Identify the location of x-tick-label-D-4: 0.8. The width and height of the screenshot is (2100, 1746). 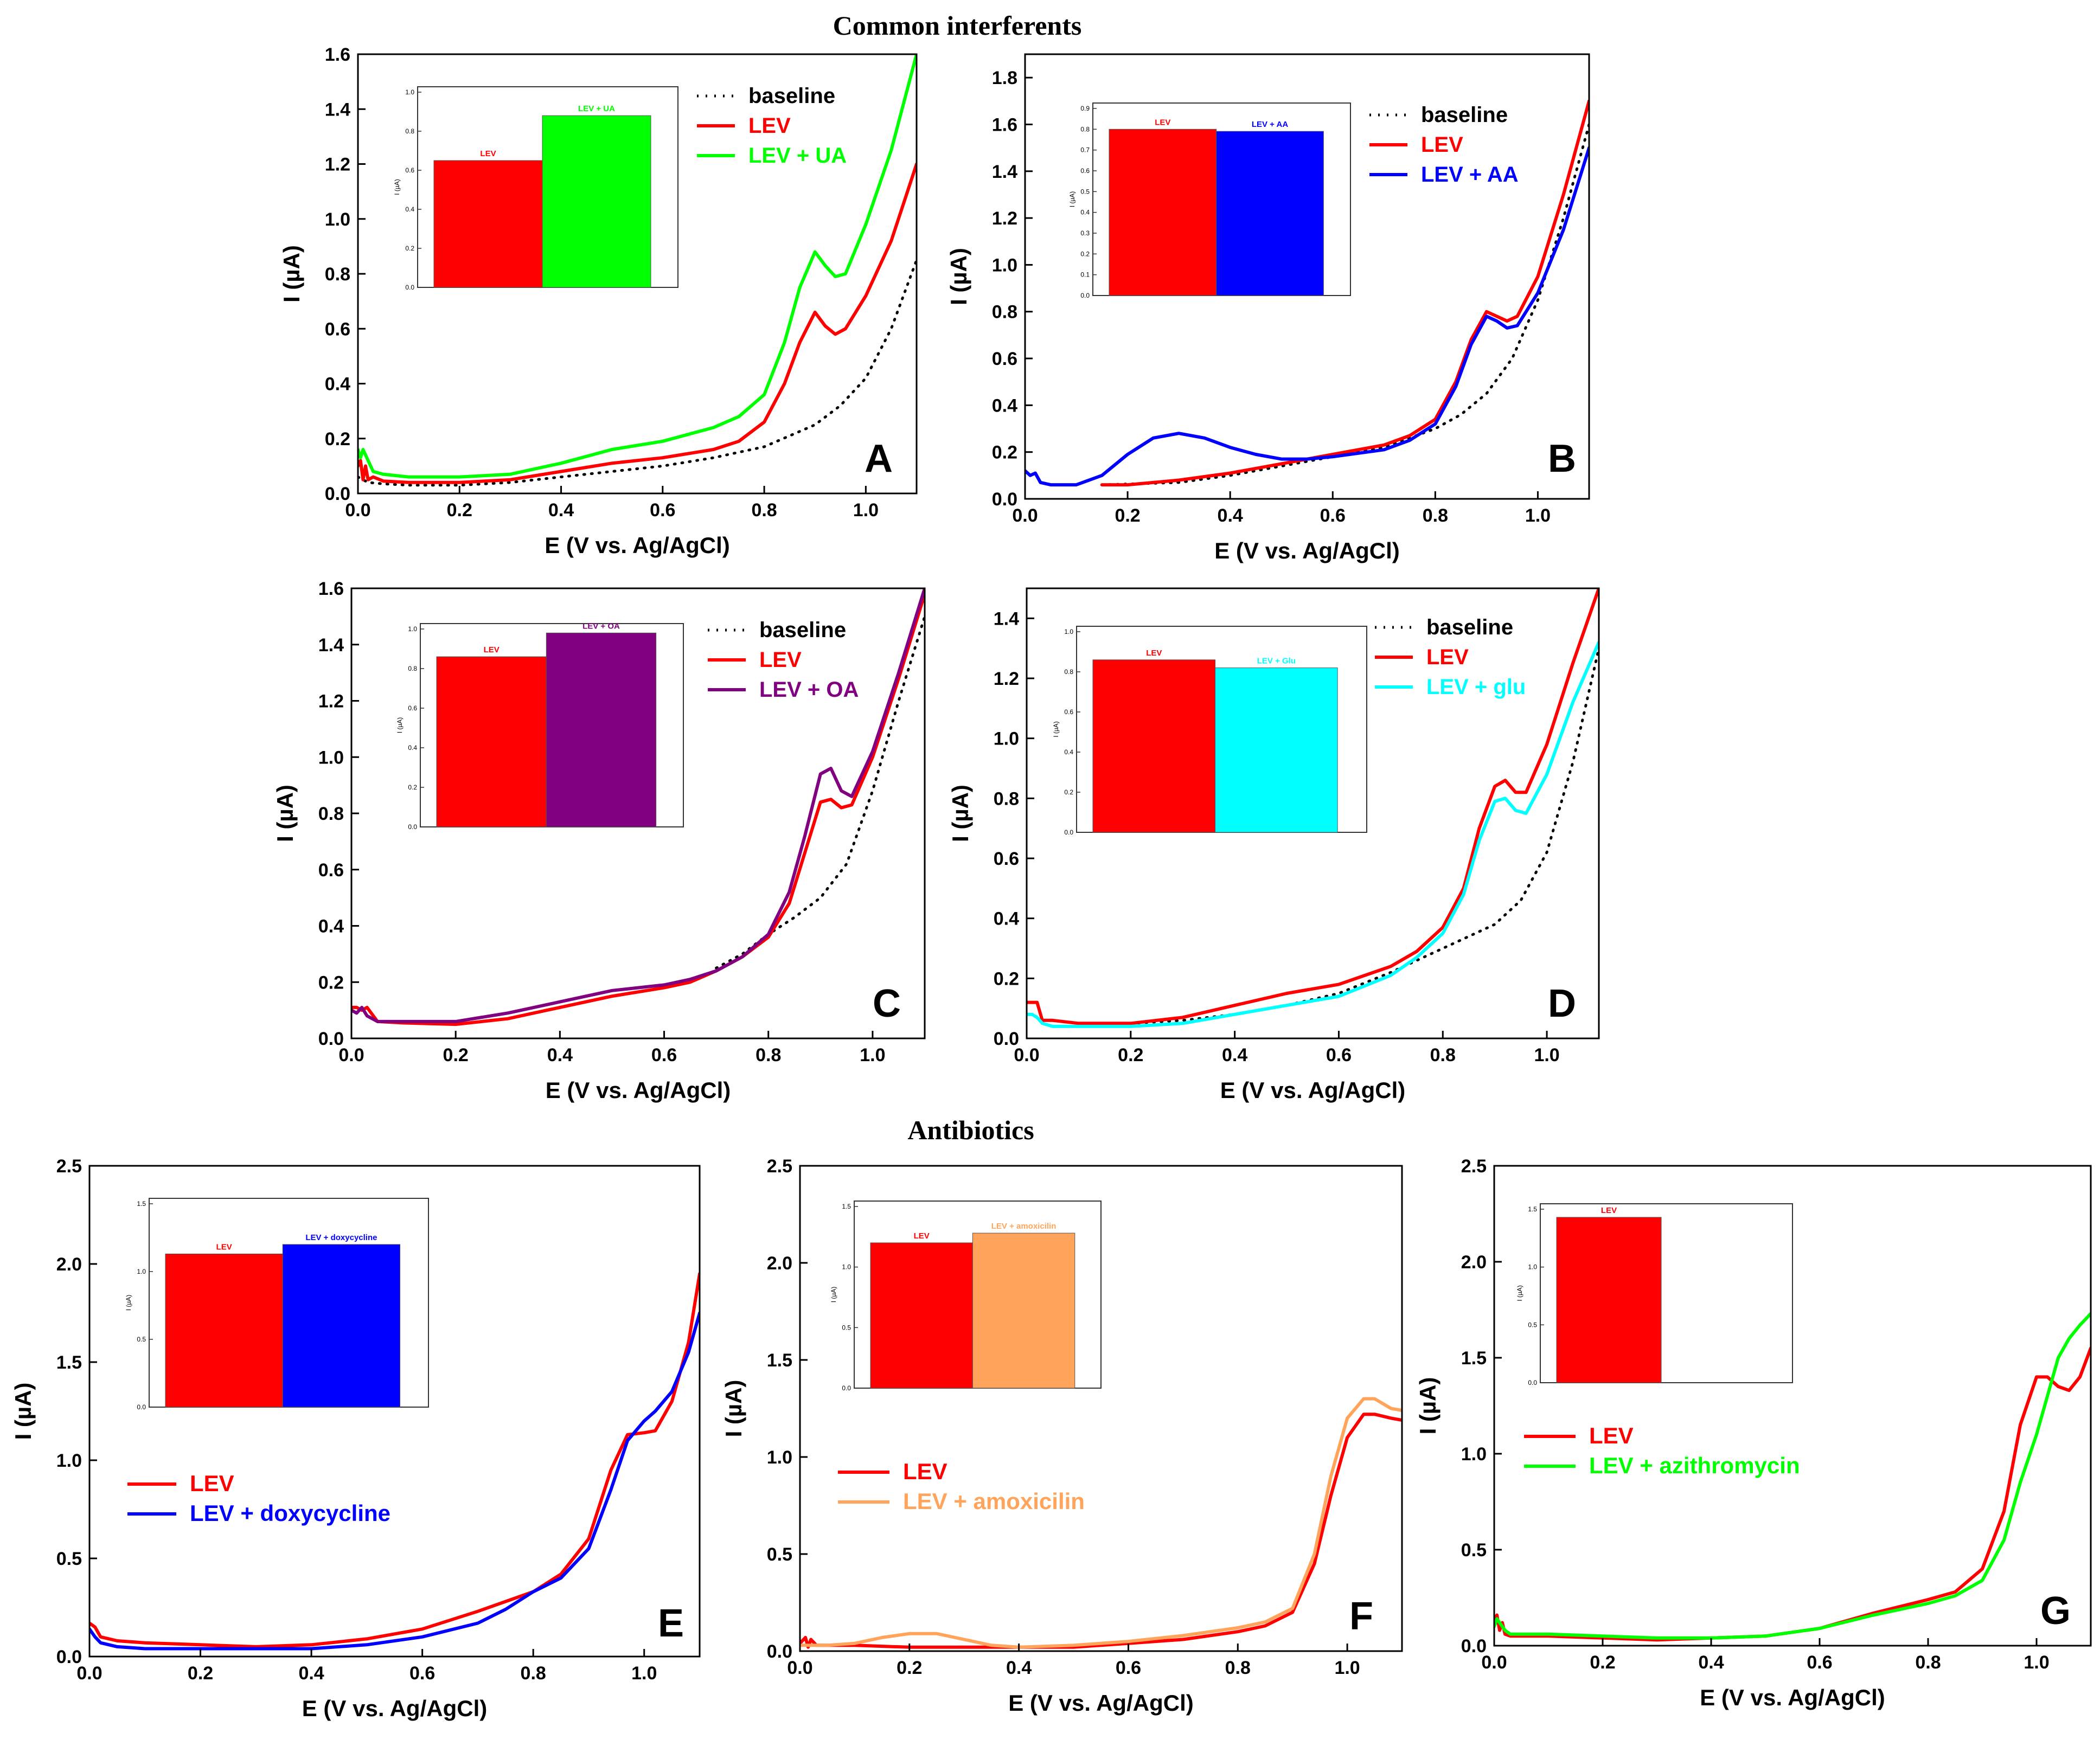
(1443, 1055).